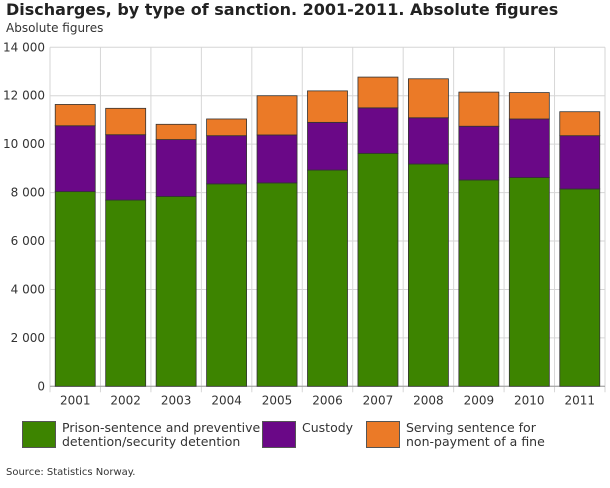 The image size is (610, 488). Describe the element at coordinates (28, 338) in the screenshot. I see `y-tick-label: 2 000` at that location.